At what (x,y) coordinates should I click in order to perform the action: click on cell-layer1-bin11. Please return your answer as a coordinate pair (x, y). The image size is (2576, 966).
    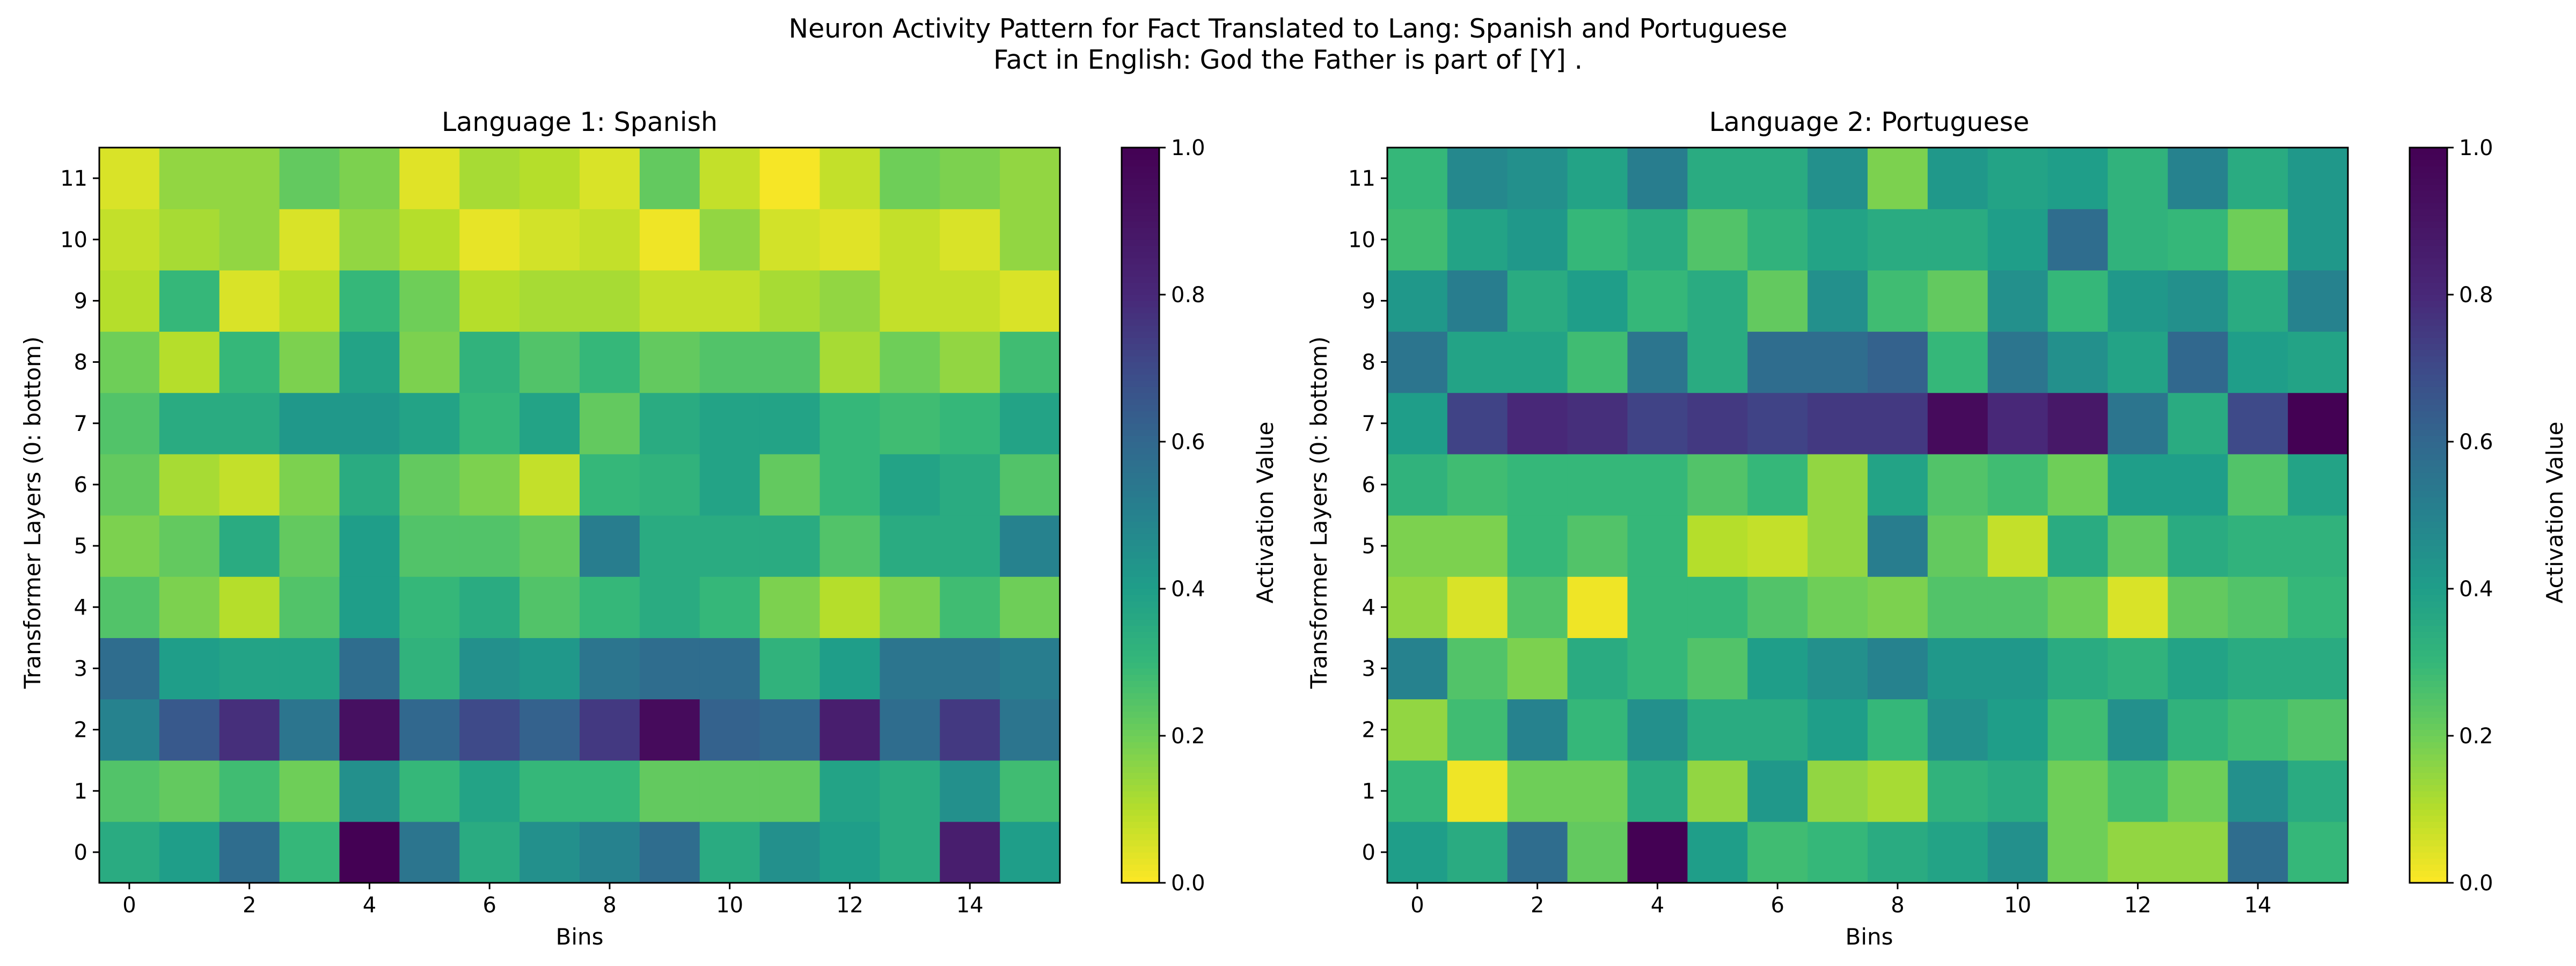
    Looking at the image, I should click on (790, 791).